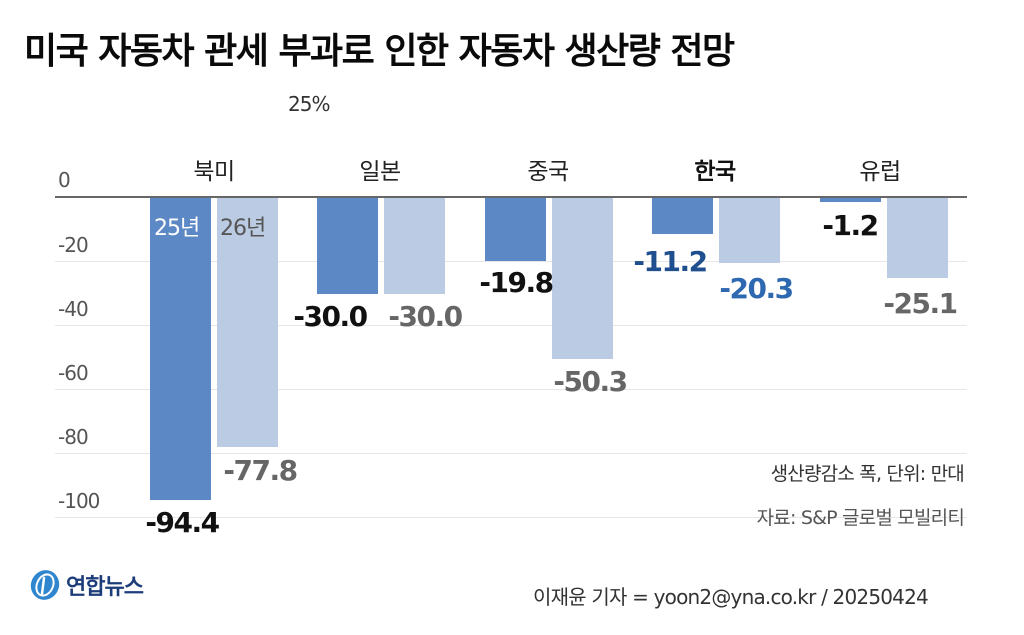 The width and height of the screenshot is (1024, 635). I want to click on value-label-europe-25: -1.2, so click(850, 225).